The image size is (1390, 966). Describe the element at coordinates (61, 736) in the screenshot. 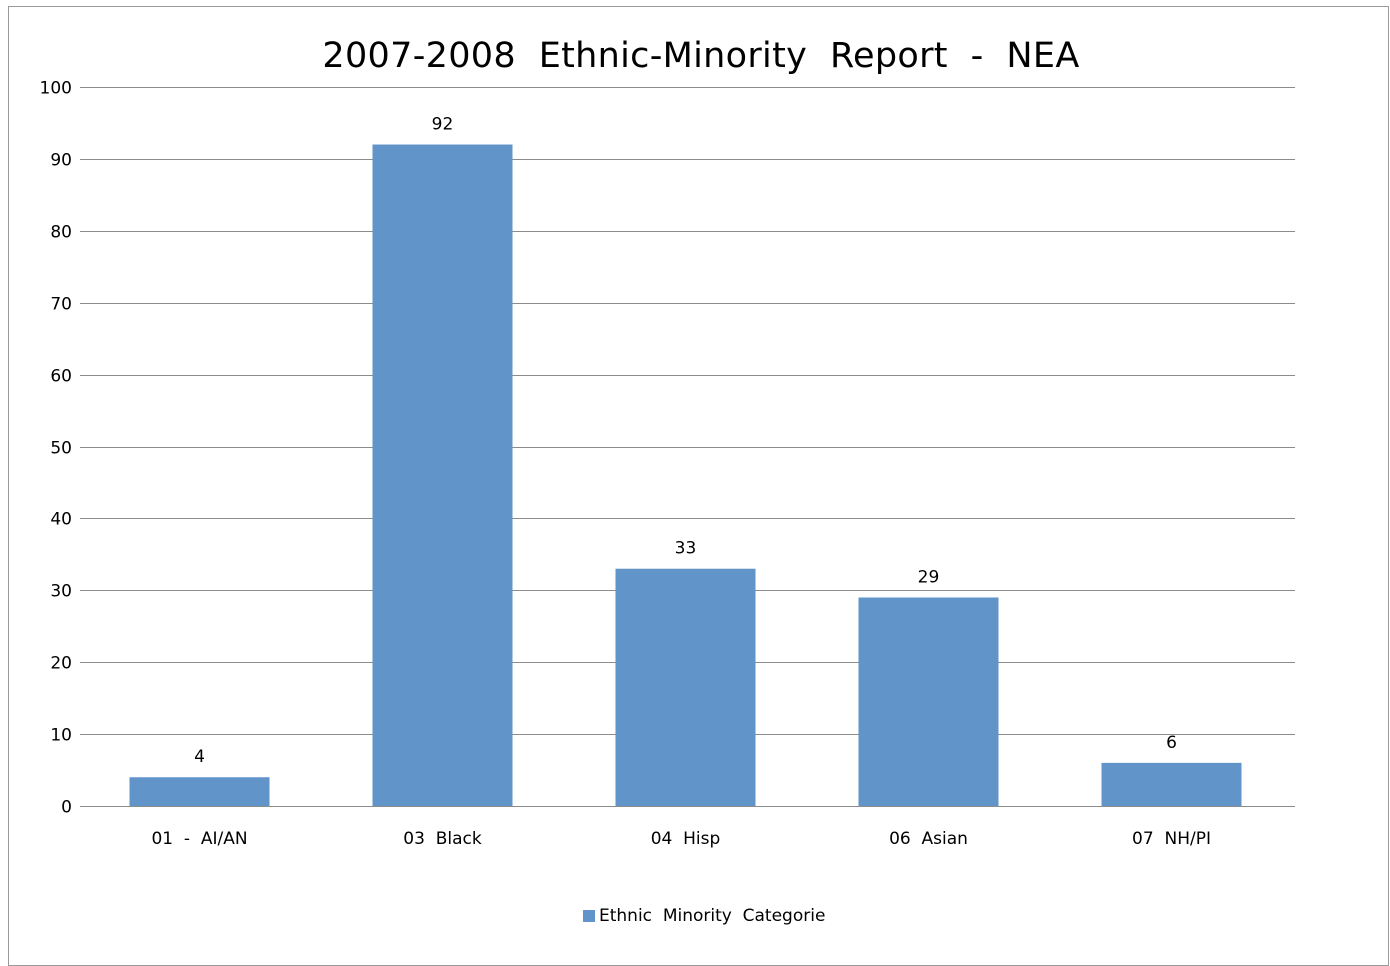

I see `y-tick-label: 10` at that location.